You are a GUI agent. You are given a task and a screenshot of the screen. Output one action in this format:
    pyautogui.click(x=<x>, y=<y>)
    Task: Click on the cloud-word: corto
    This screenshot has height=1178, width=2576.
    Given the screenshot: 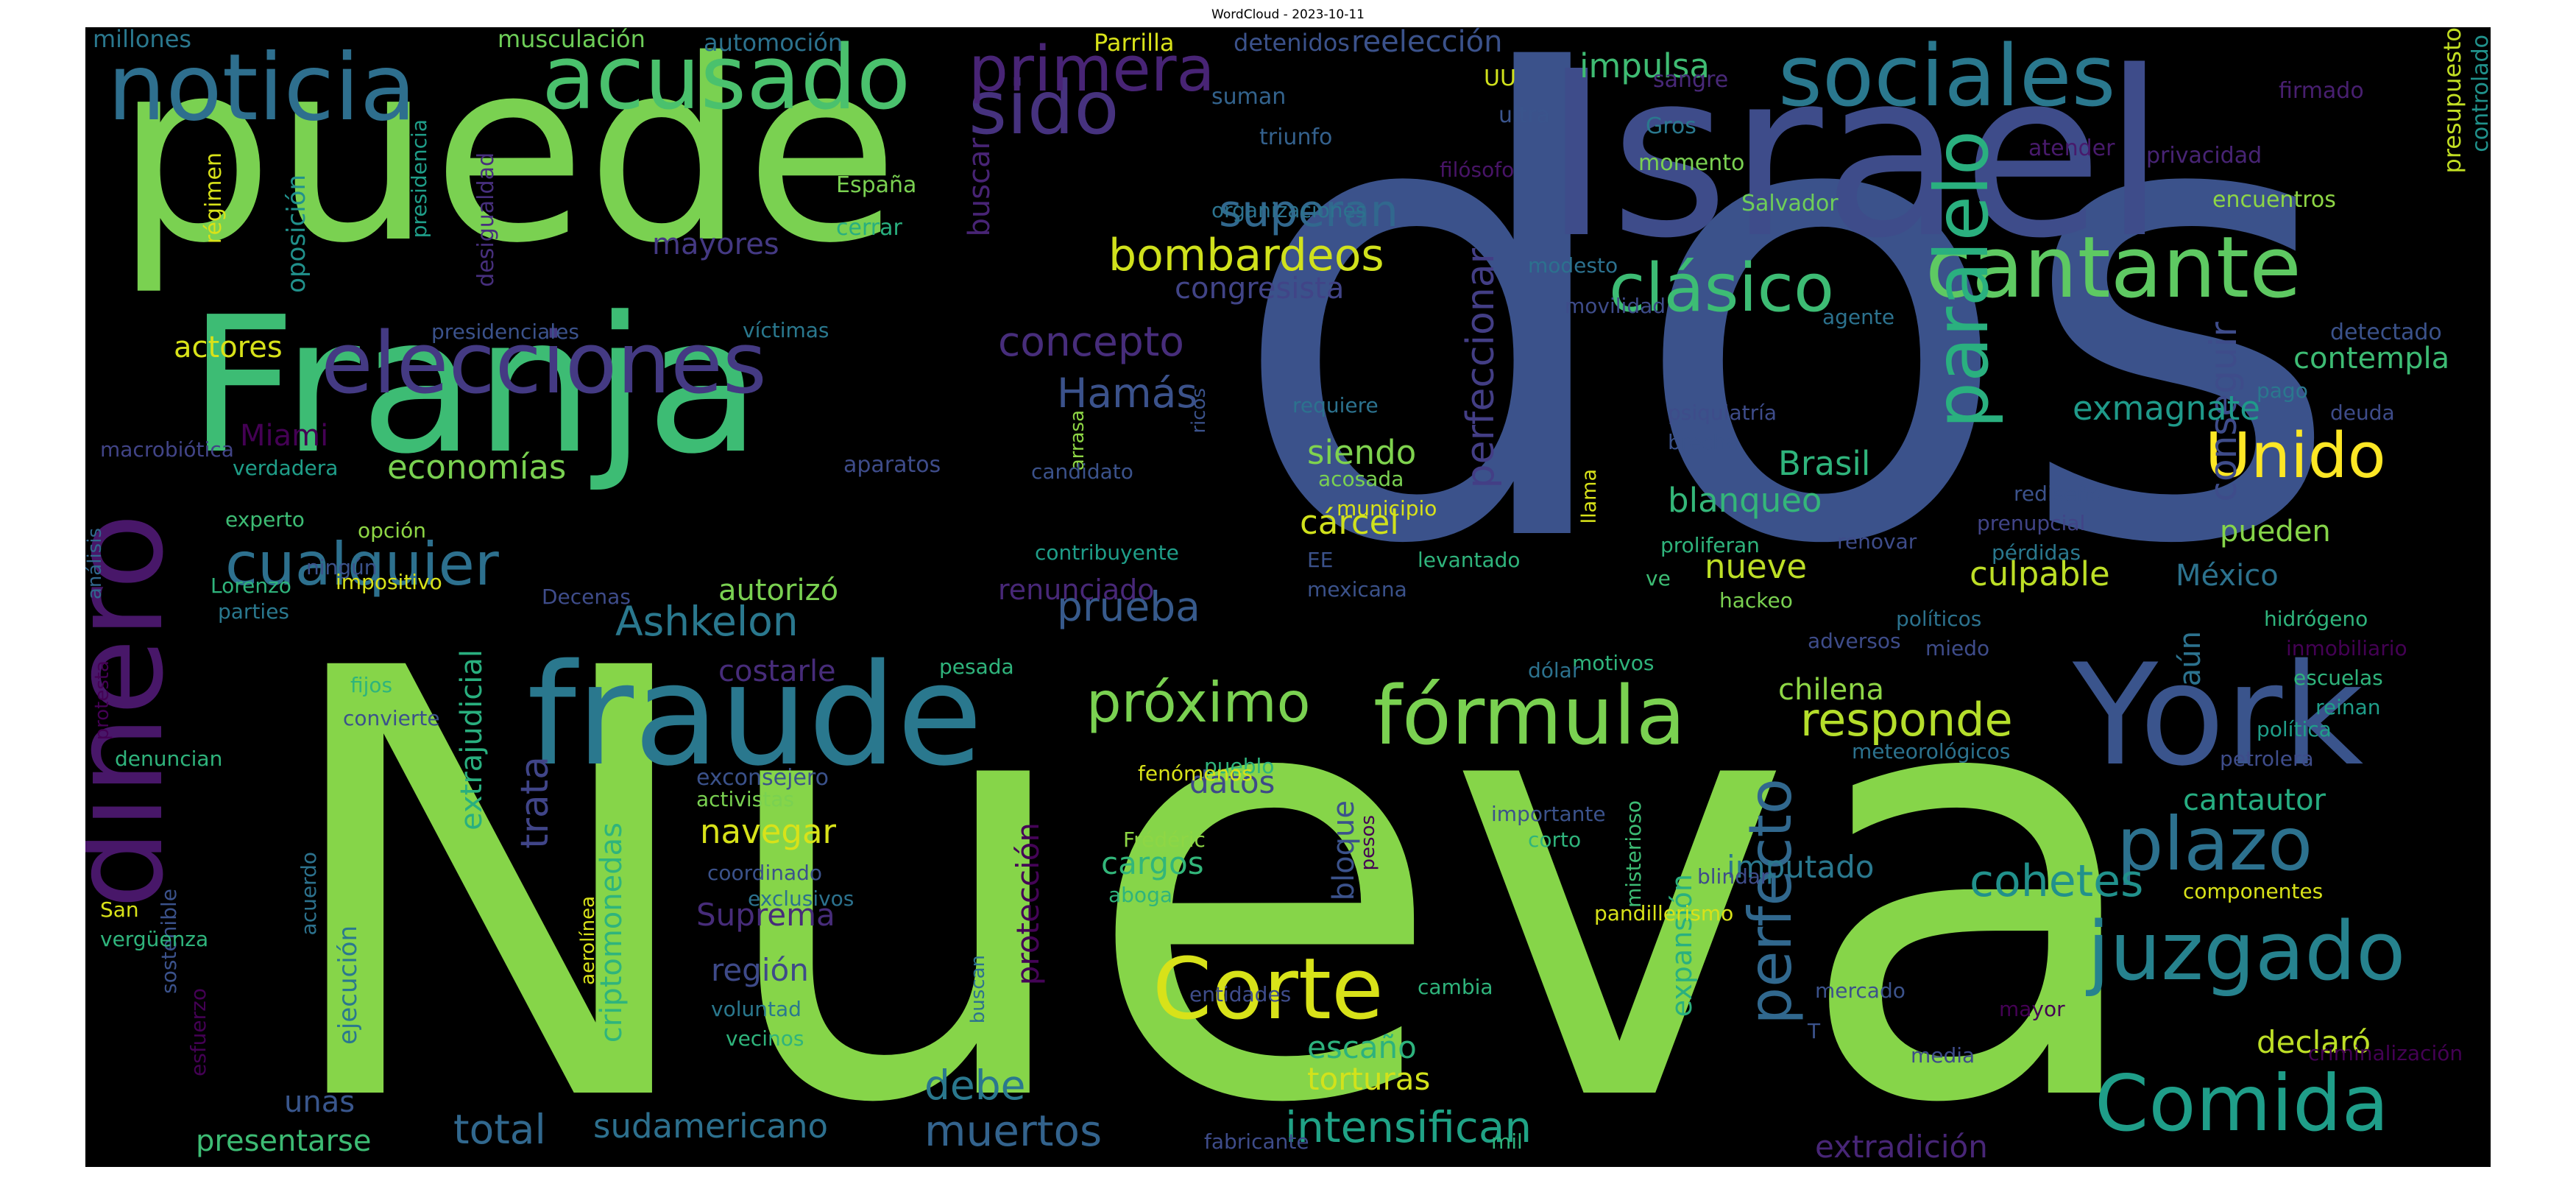 What is the action you would take?
    pyautogui.click(x=1555, y=840)
    